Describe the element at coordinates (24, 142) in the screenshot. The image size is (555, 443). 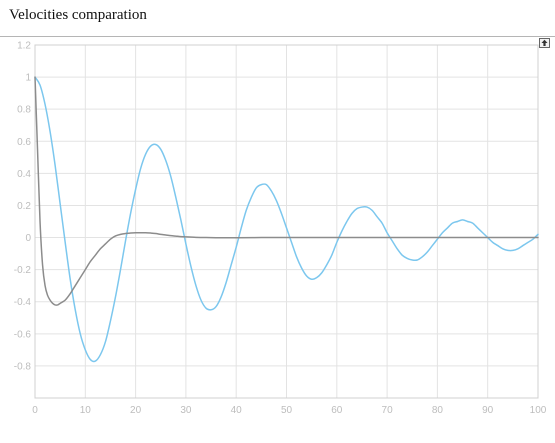
I see `y-tick-label: 0.6` at that location.